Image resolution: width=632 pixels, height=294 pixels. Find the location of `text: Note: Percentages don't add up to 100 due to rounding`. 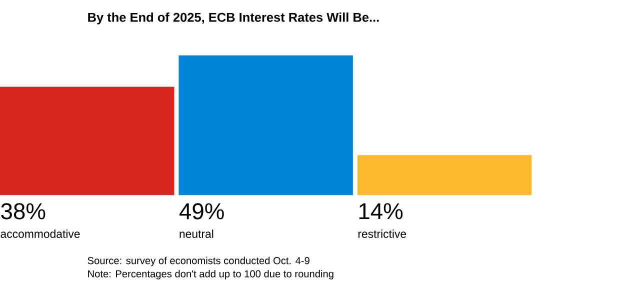

text: Note: Percentages don't add up to 100 due to rounding is located at coordinates (211, 275).